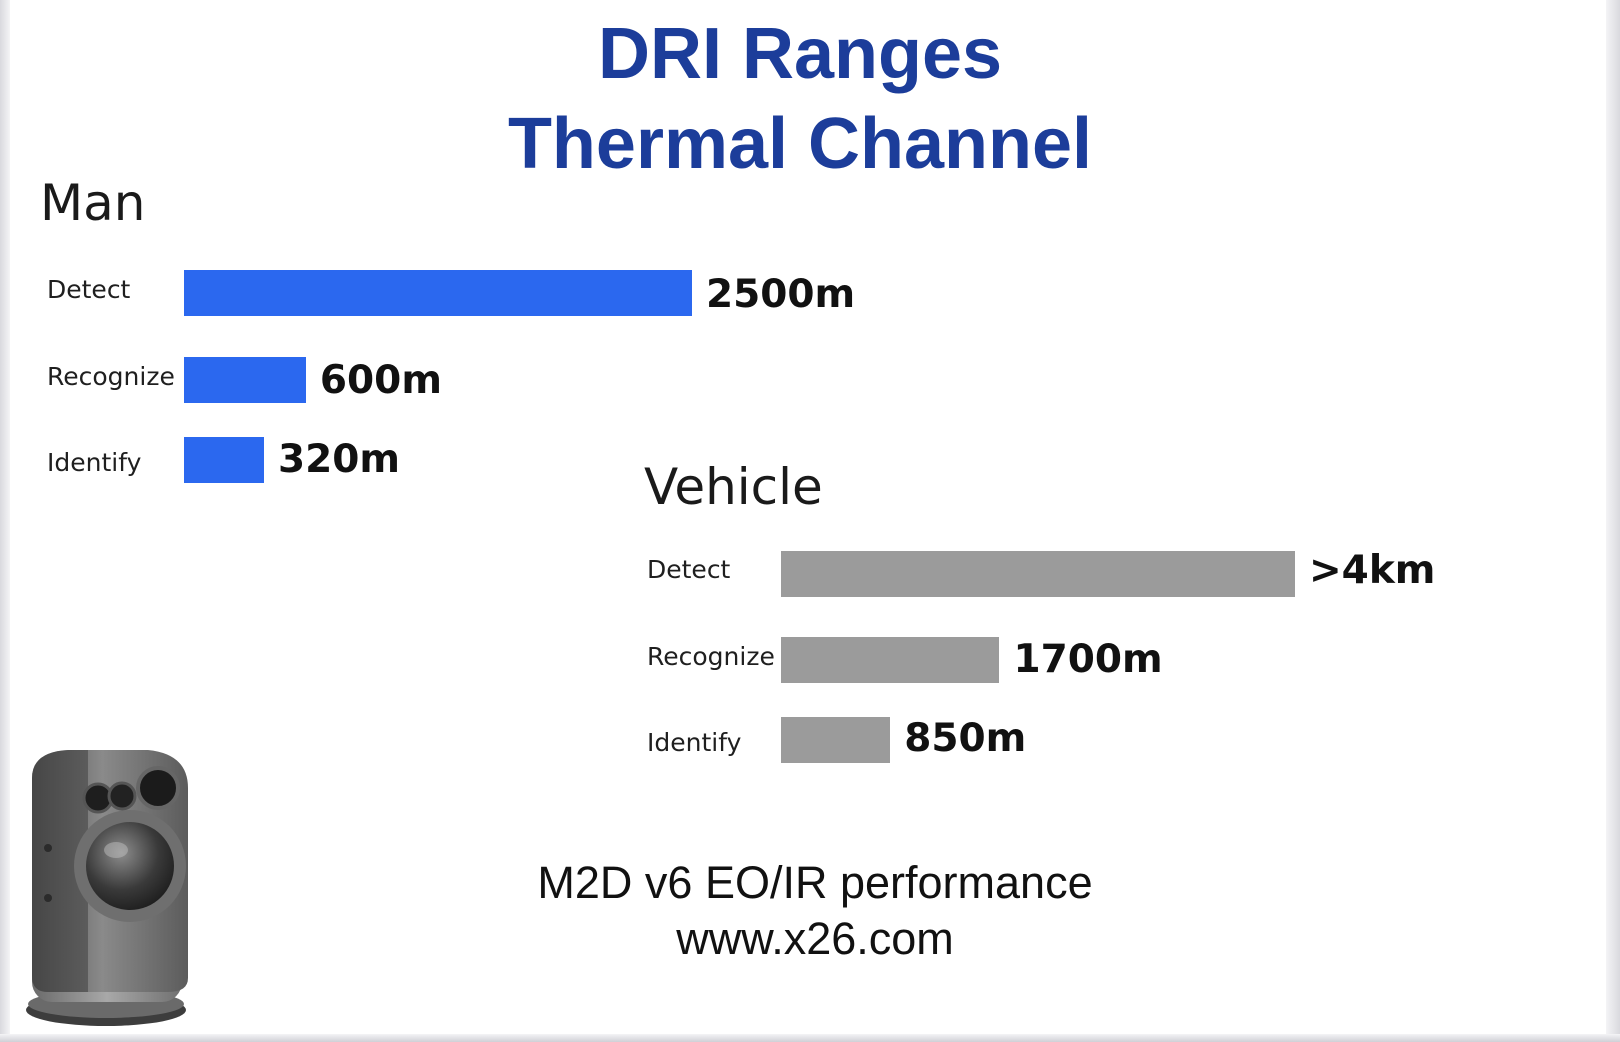 Image resolution: width=1620 pixels, height=1042 pixels. I want to click on man-panel-heading: Man, so click(93, 203).